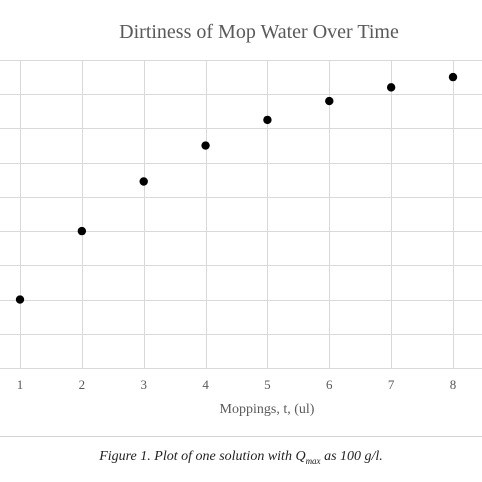 The height and width of the screenshot is (482, 482). What do you see at coordinates (259, 32) in the screenshot?
I see `chart-title: Dirtiness of Mop Water Over Time` at bounding box center [259, 32].